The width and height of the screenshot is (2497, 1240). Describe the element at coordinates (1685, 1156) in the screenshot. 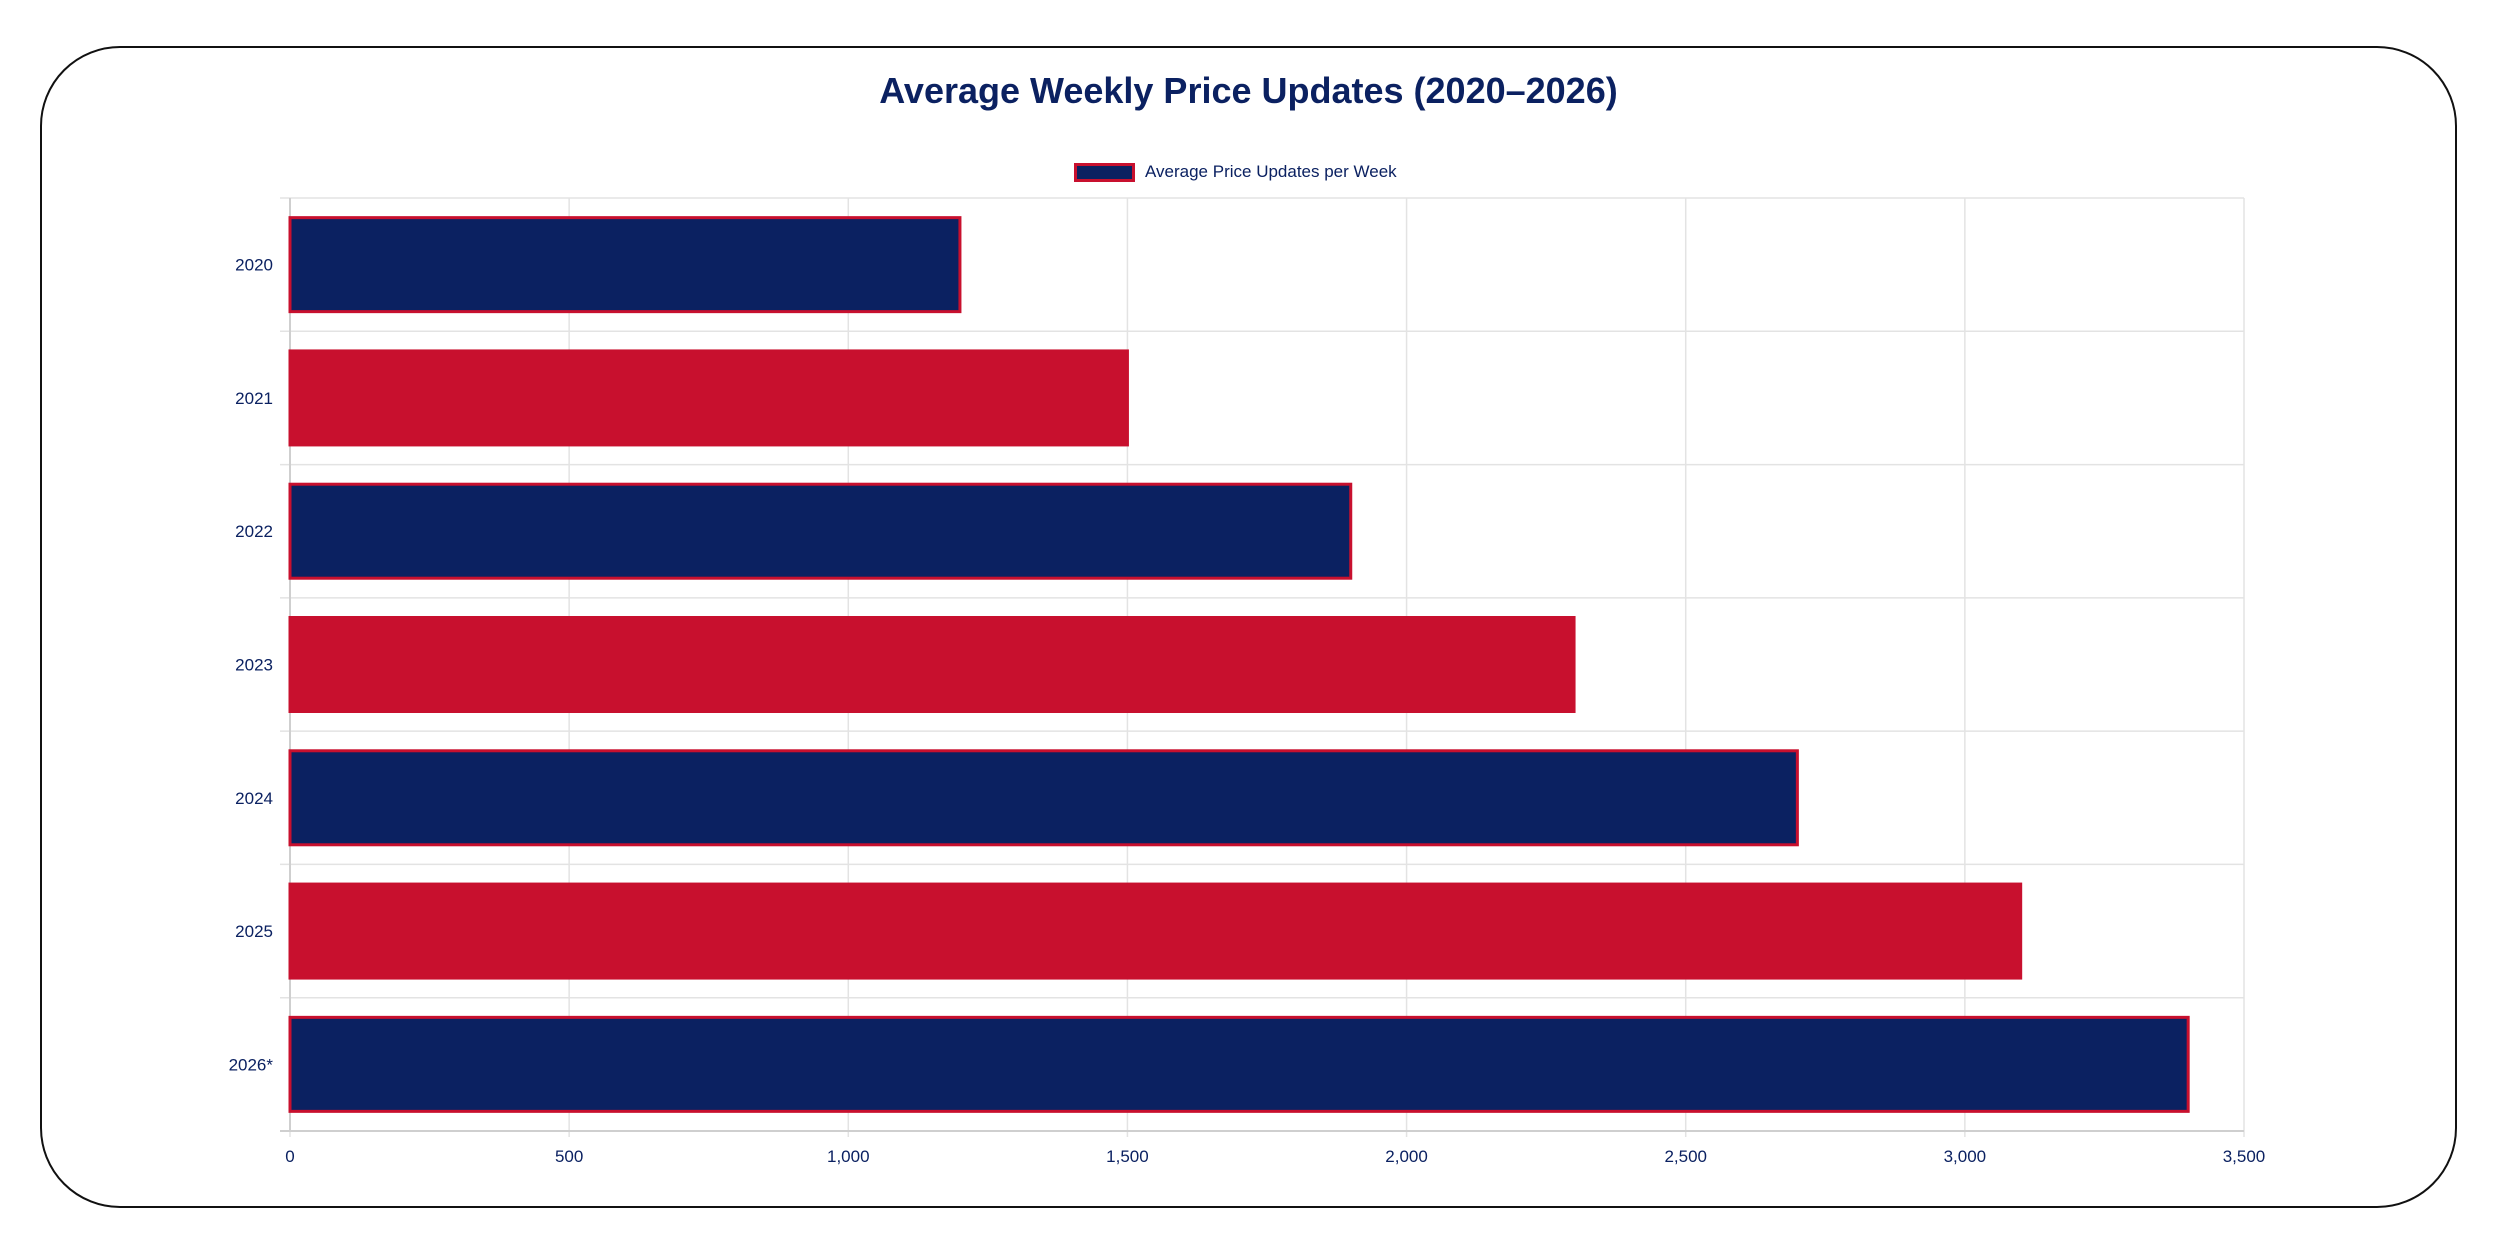

I see `x-tick-label-5: 2,500` at that location.